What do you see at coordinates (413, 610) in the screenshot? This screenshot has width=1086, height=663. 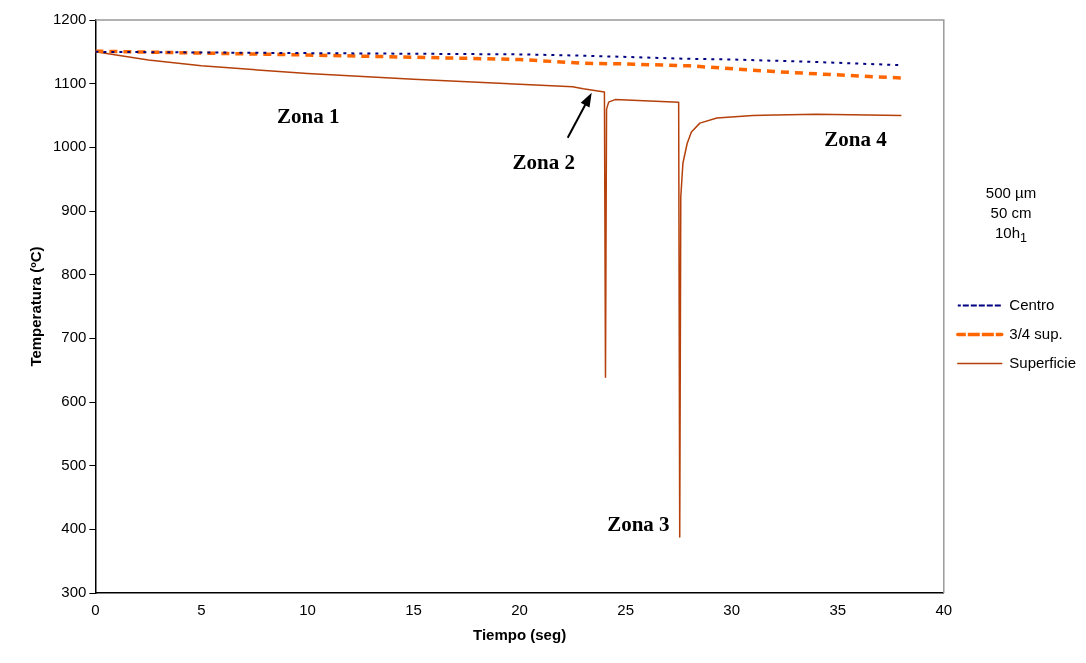 I see `x-tick-label: 15` at bounding box center [413, 610].